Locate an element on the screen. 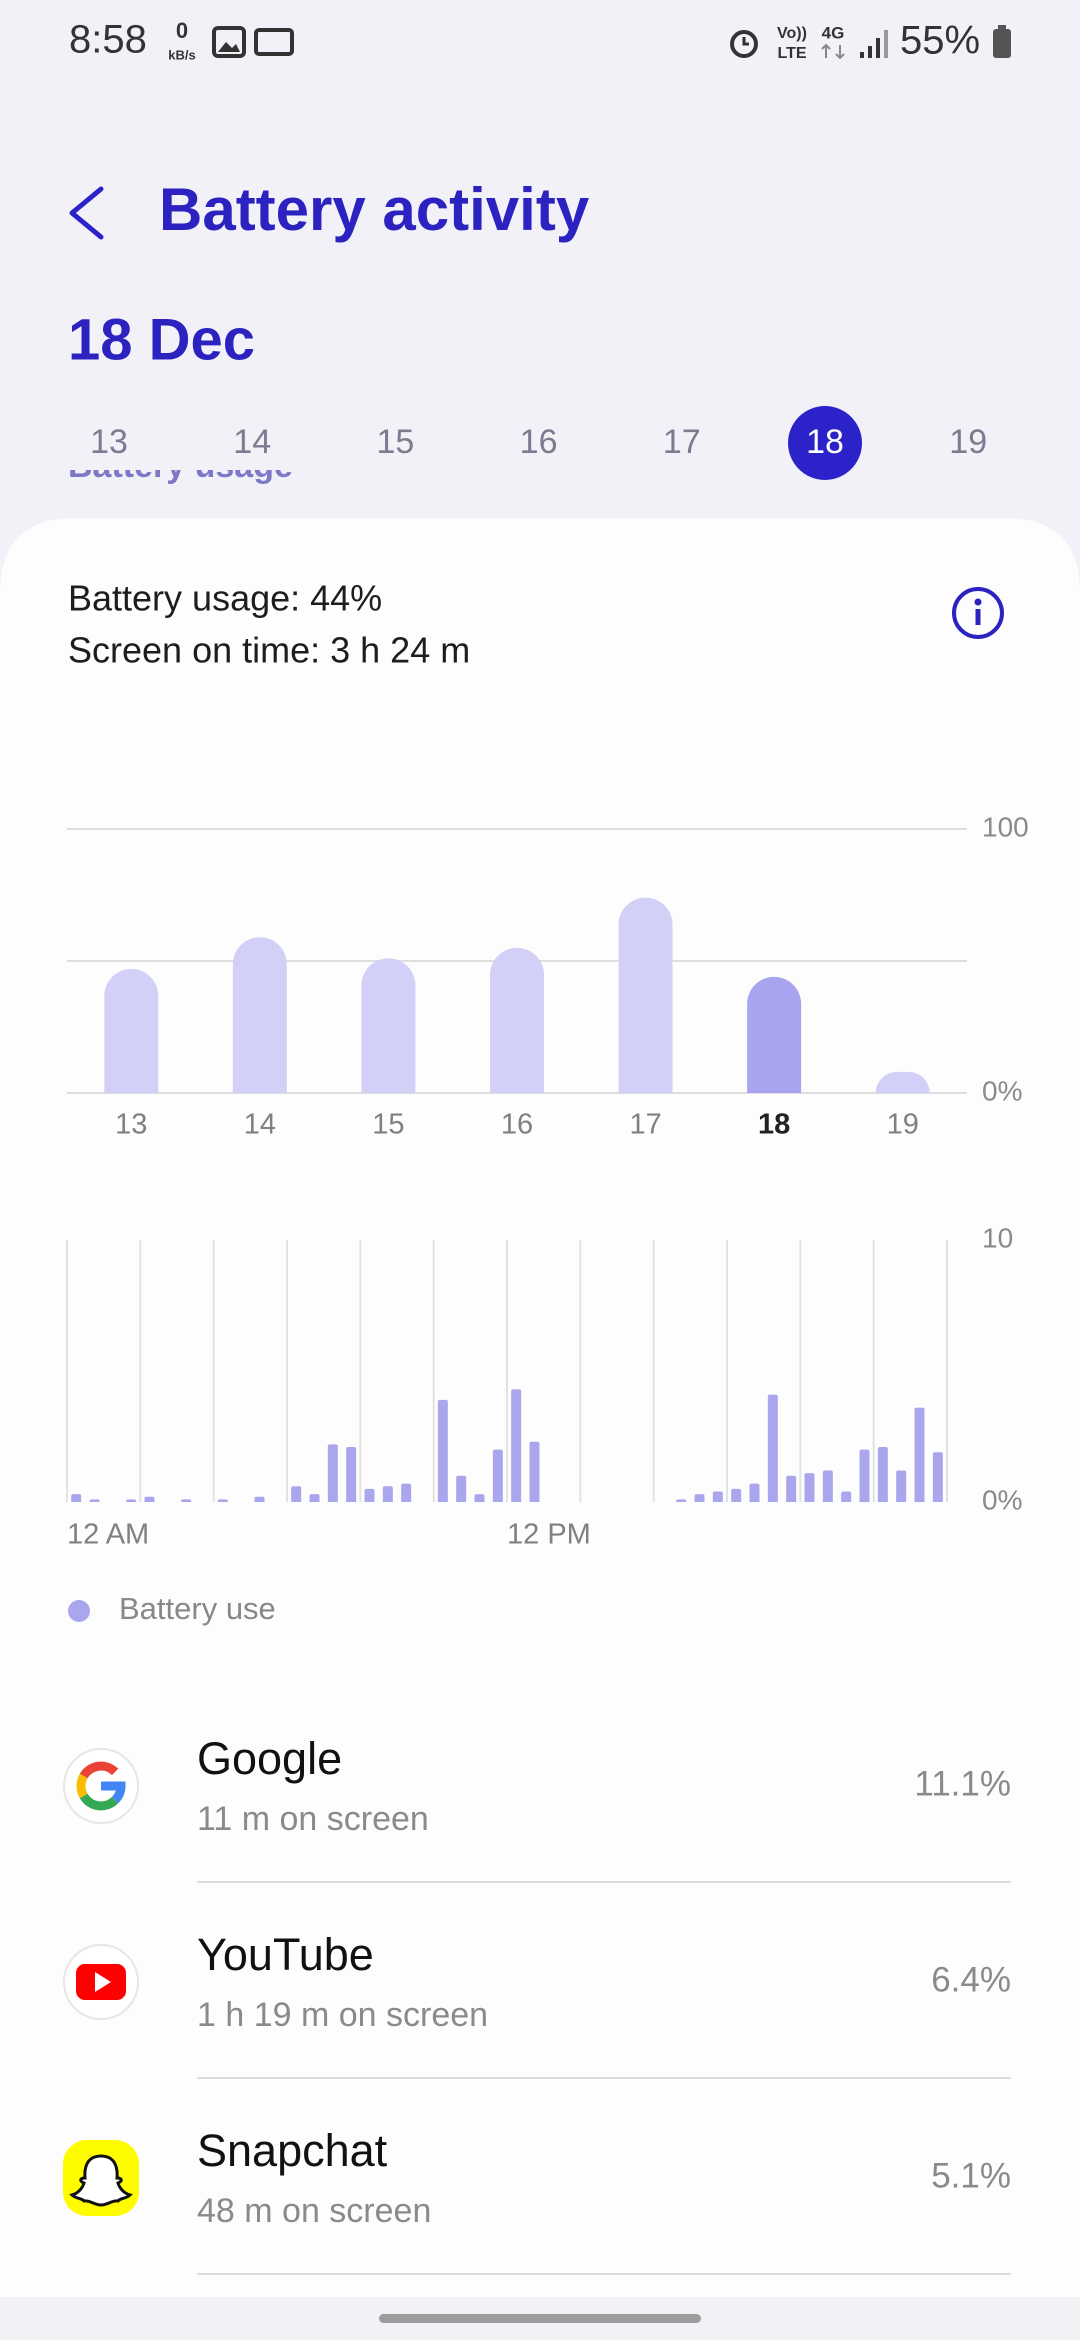  date-label: 16 is located at coordinates (539, 442).